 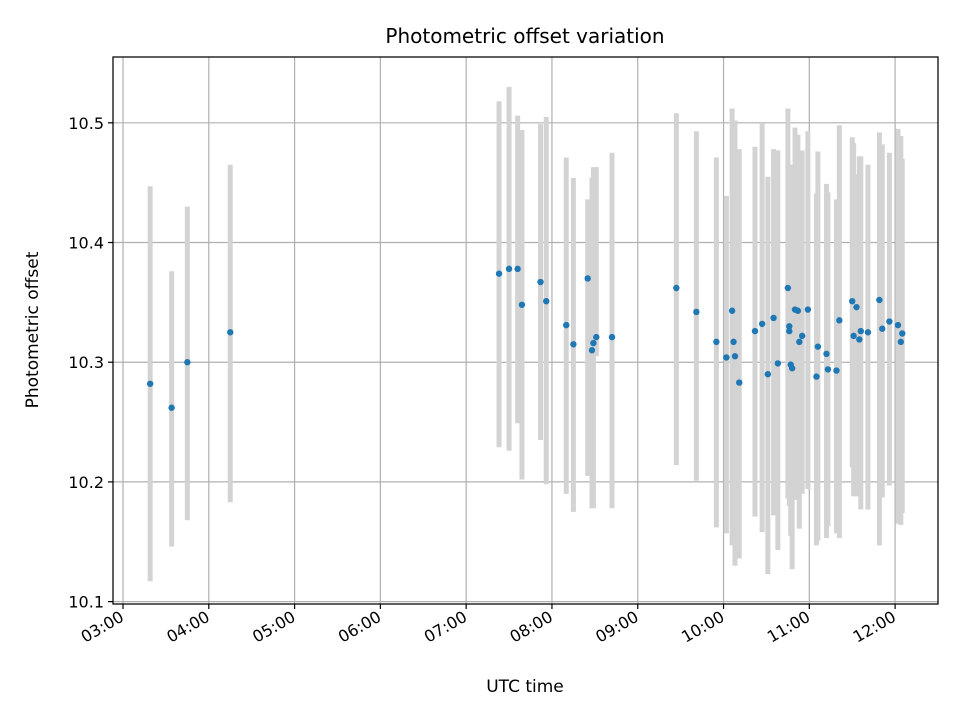 What do you see at coordinates (33, 329) in the screenshot?
I see `y-axis-label: Photometric offset` at bounding box center [33, 329].